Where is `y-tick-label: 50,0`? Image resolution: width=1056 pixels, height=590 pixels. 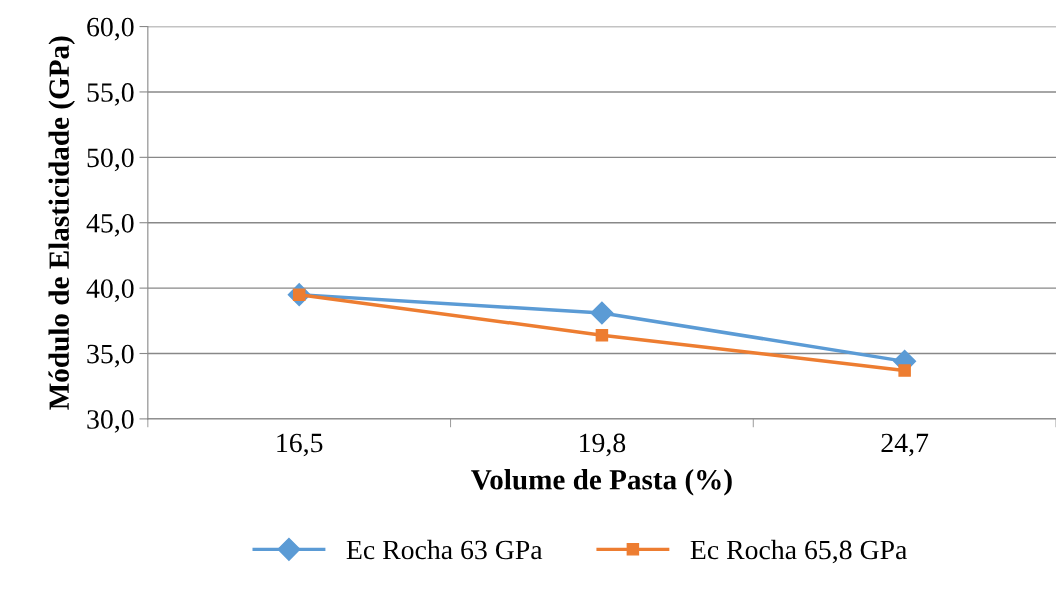 y-tick-label: 50,0 is located at coordinates (110, 160).